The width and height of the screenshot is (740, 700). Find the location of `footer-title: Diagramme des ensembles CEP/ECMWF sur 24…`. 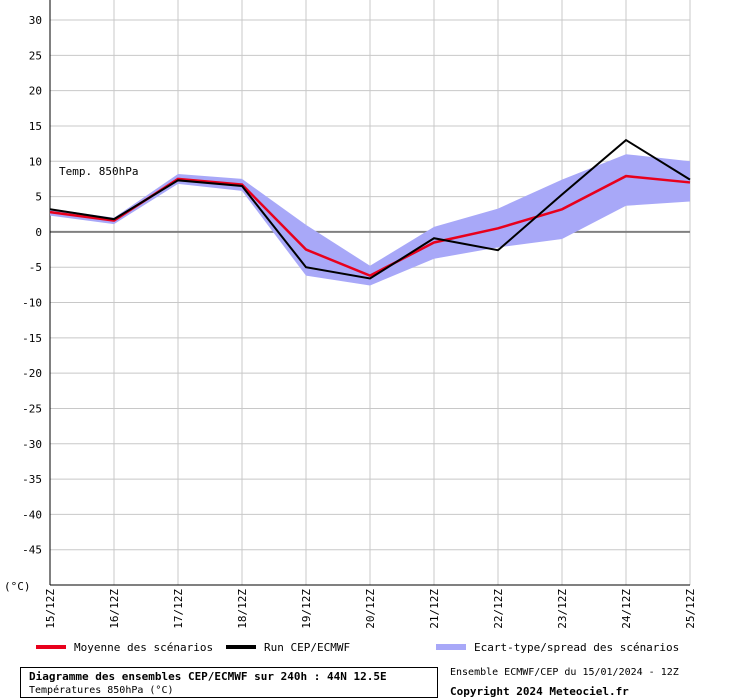

footer-title: Diagramme des ensembles CEP/ECMWF sur 24… is located at coordinates (208, 676).